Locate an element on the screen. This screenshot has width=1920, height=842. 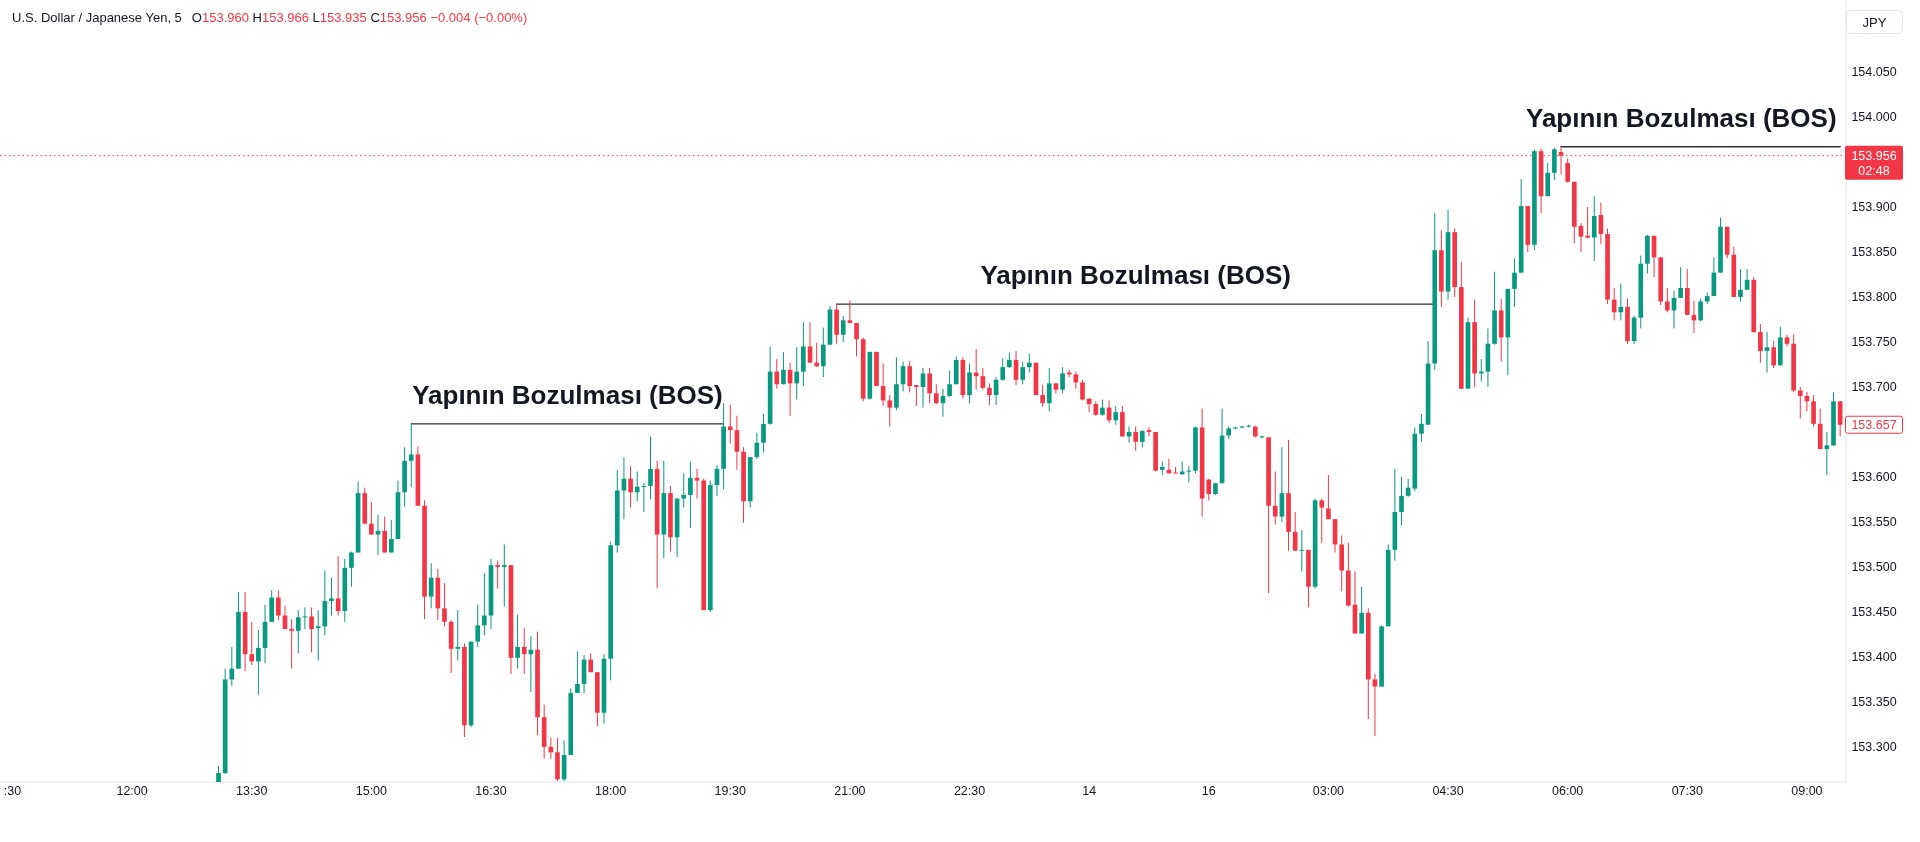
x-tick-label: 12:00 is located at coordinates (132, 790).